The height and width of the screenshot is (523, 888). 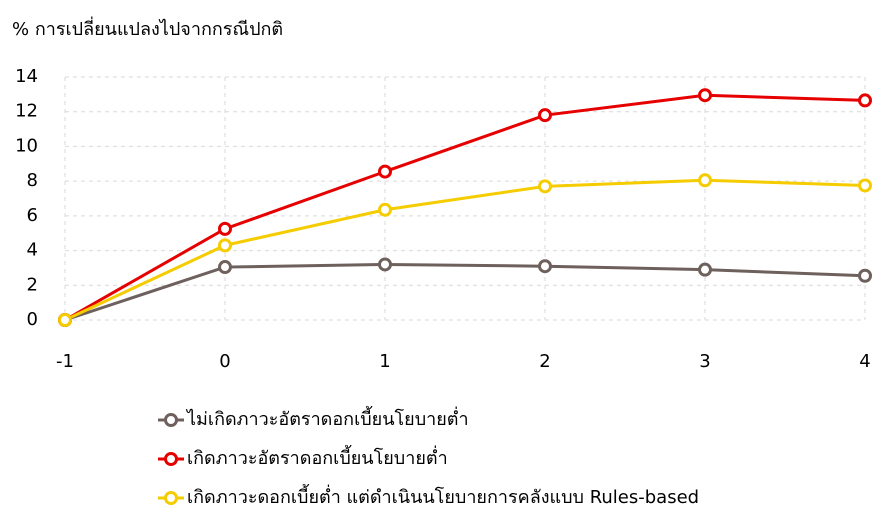 I want to click on y-tick-label: 2, so click(x=32, y=284).